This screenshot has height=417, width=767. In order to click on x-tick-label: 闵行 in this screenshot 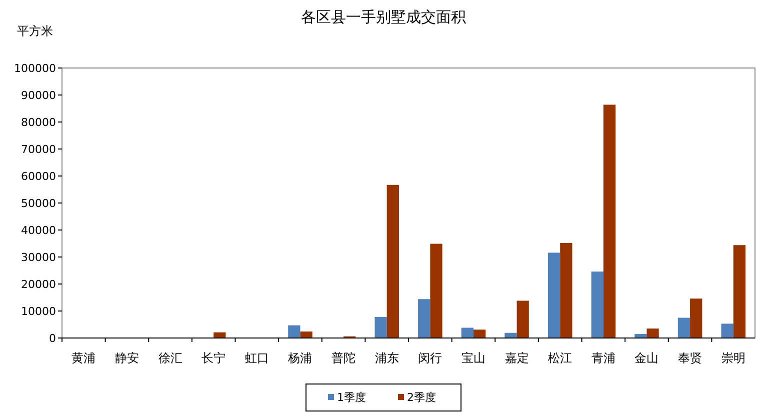, I will do `click(430, 358)`.